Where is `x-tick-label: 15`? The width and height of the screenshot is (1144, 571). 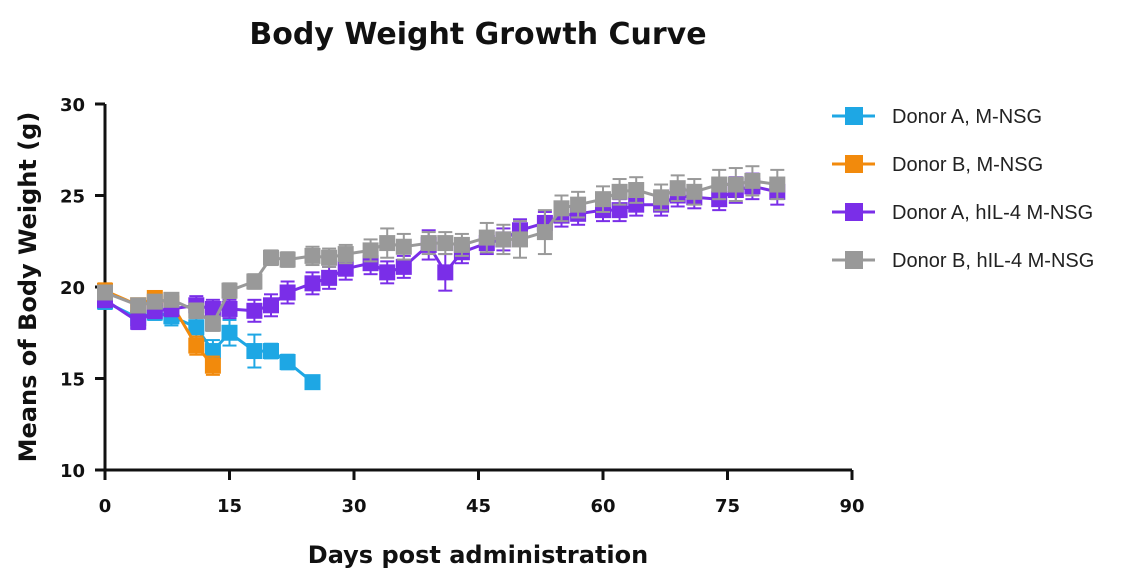 x-tick-label: 15 is located at coordinates (229, 506).